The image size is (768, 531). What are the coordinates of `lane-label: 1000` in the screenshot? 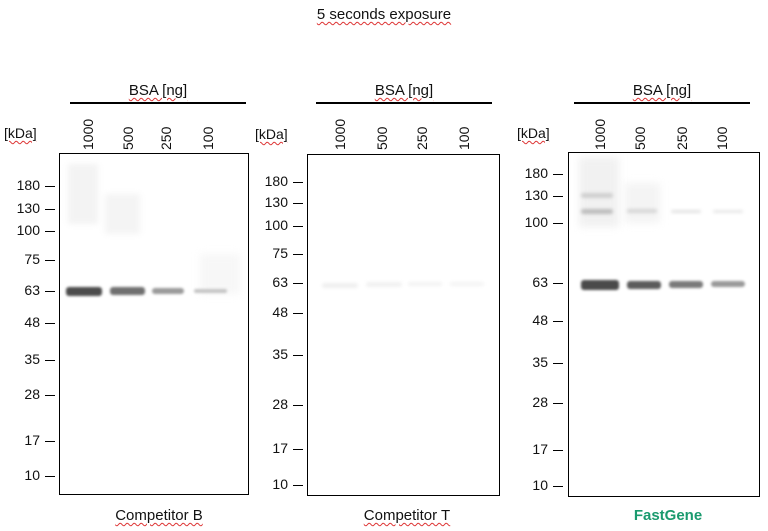 It's located at (600, 134).